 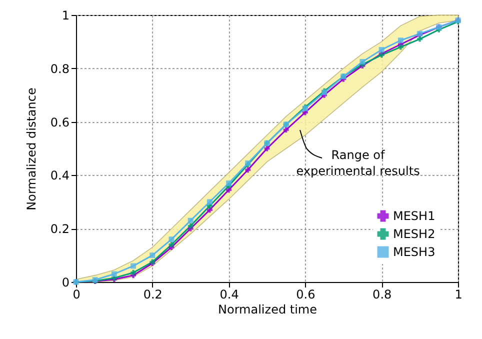 I want to click on x-tick-label: 0.2, so click(x=152, y=295).